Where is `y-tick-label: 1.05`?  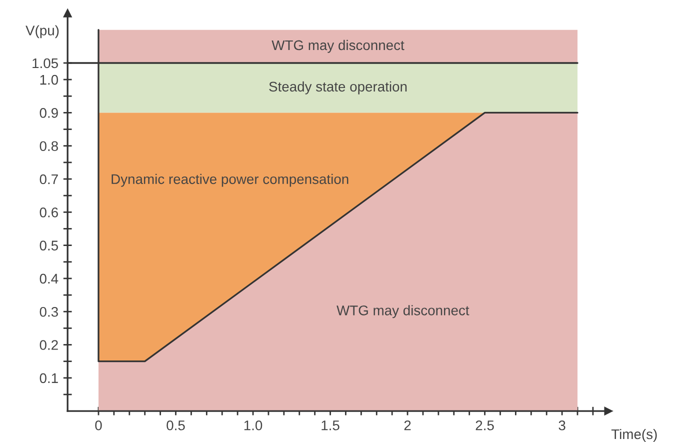
y-tick-label: 1.05 is located at coordinates (45, 63).